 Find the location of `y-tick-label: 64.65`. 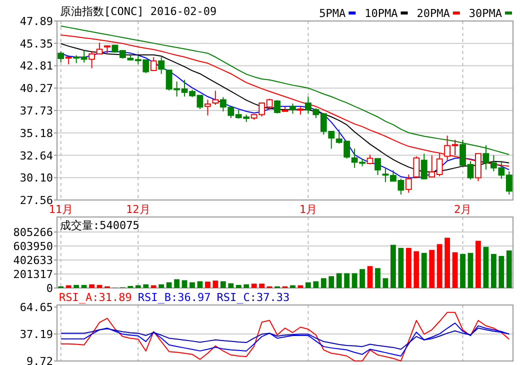

y-tick-label: 64.65 is located at coordinates (36, 307).